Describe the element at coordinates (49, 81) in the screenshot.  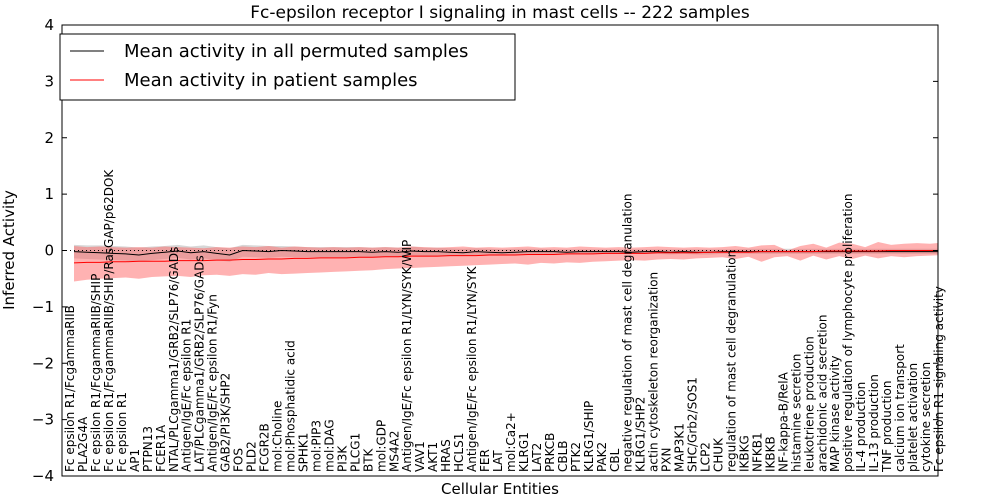
I see `y-tick-label: 3` at that location.